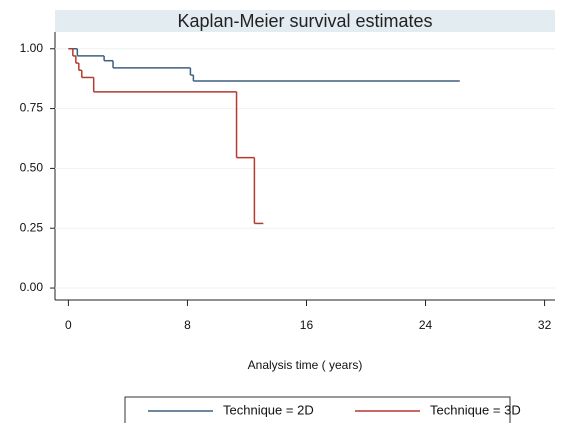 The width and height of the screenshot is (562, 423). What do you see at coordinates (317, 409) in the screenshot?
I see `legend-box` at bounding box center [317, 409].